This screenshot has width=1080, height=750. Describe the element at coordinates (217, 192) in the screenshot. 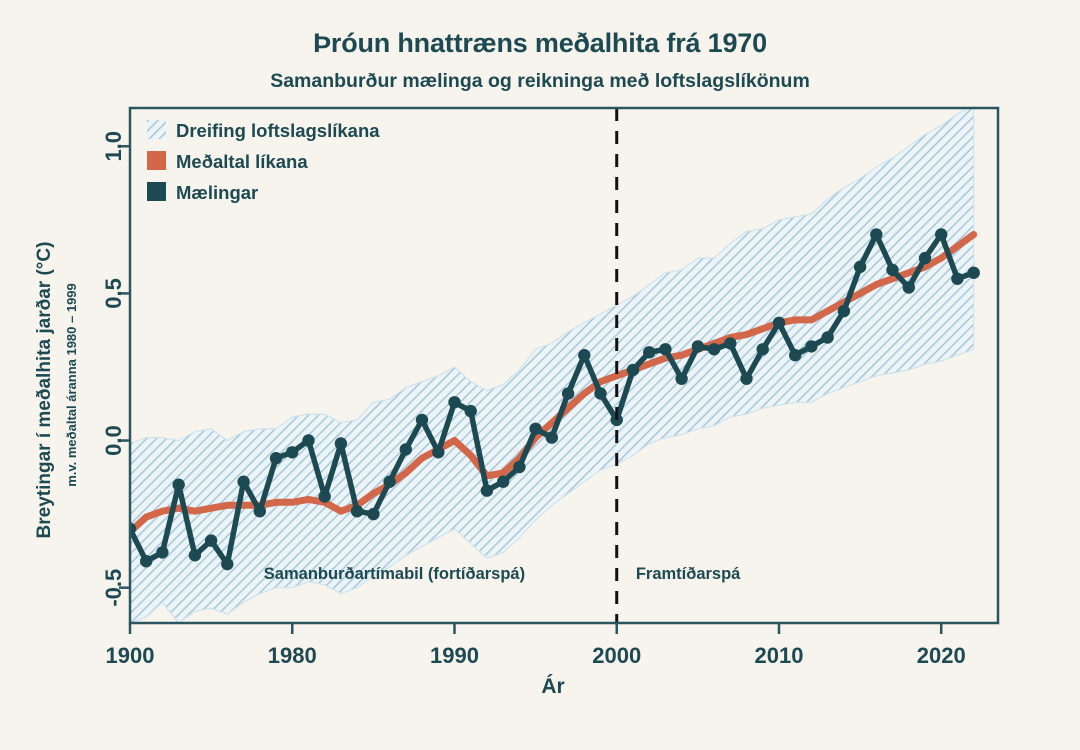

I see `legend-label: Mælingar` at that location.